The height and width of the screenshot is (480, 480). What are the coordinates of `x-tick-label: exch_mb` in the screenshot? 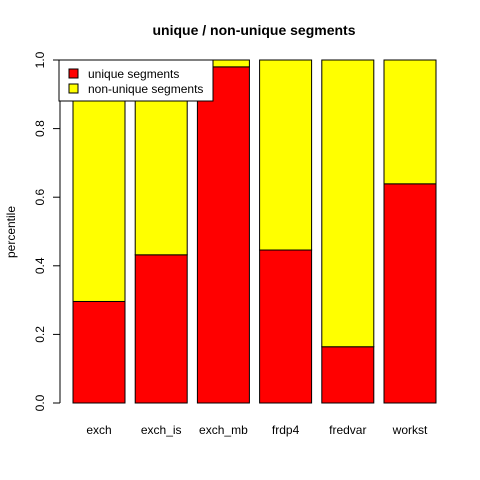 It's located at (223, 430).